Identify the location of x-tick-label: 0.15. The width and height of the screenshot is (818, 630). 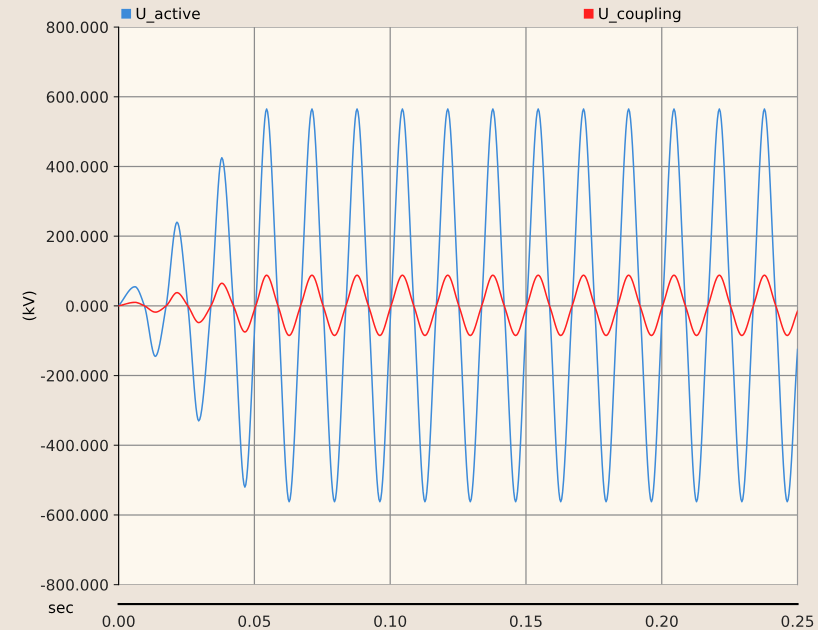
(526, 621).